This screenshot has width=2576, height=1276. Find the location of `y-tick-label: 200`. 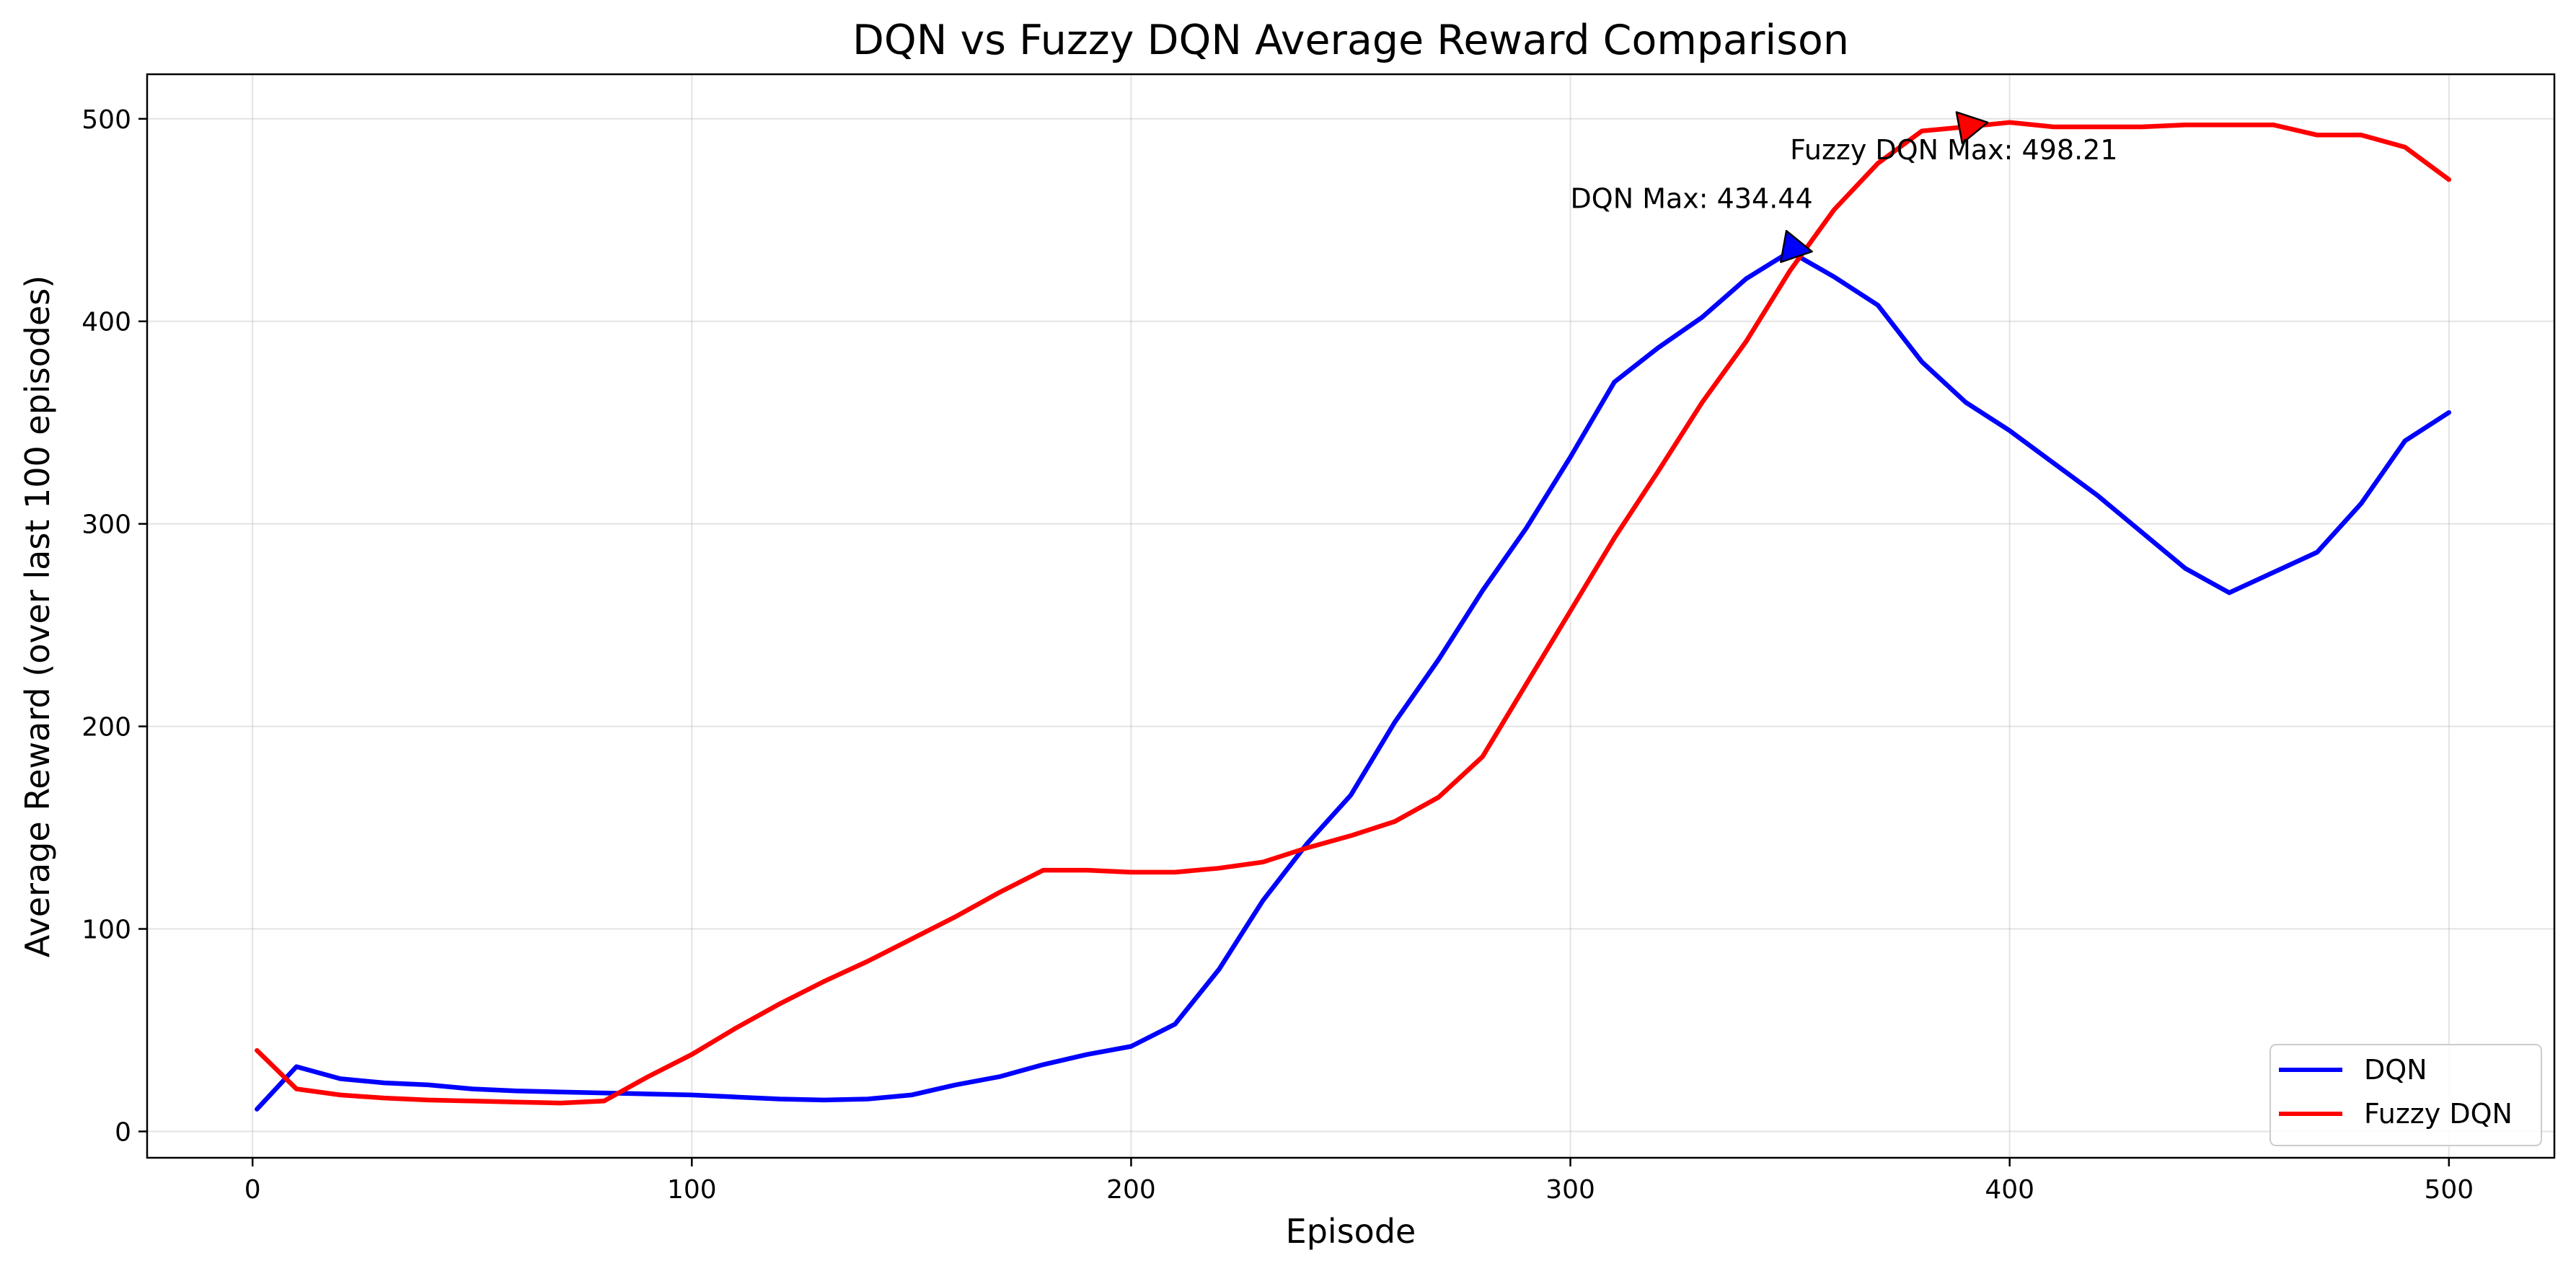

y-tick-label: 200 is located at coordinates (106, 728).